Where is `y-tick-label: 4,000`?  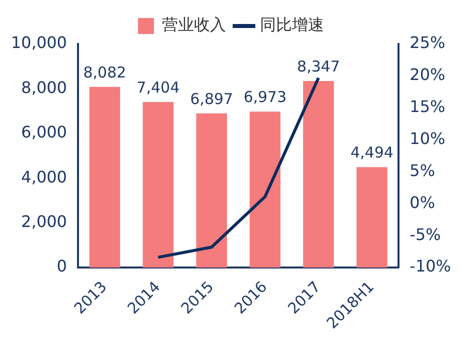
y-tick-label: 4,000 is located at coordinates (44, 176).